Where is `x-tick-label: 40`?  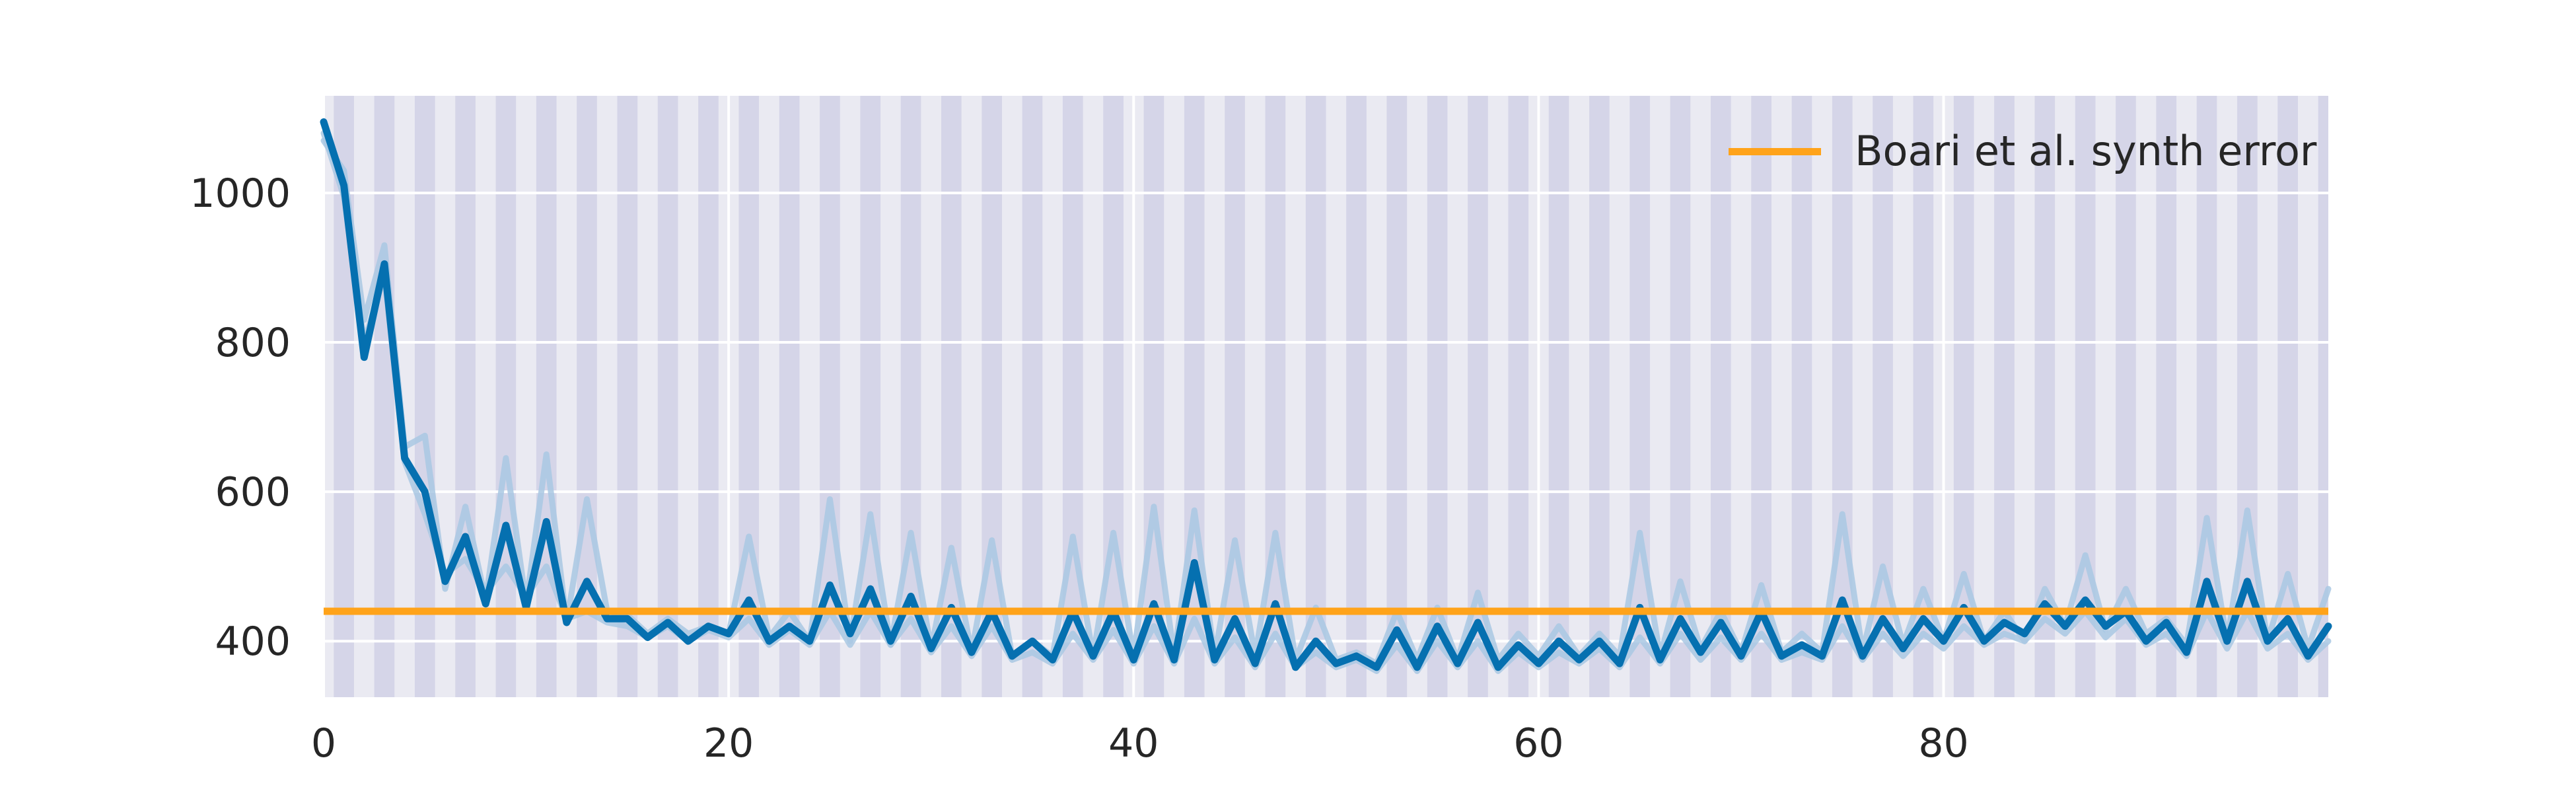 x-tick-label: 40 is located at coordinates (1134, 744).